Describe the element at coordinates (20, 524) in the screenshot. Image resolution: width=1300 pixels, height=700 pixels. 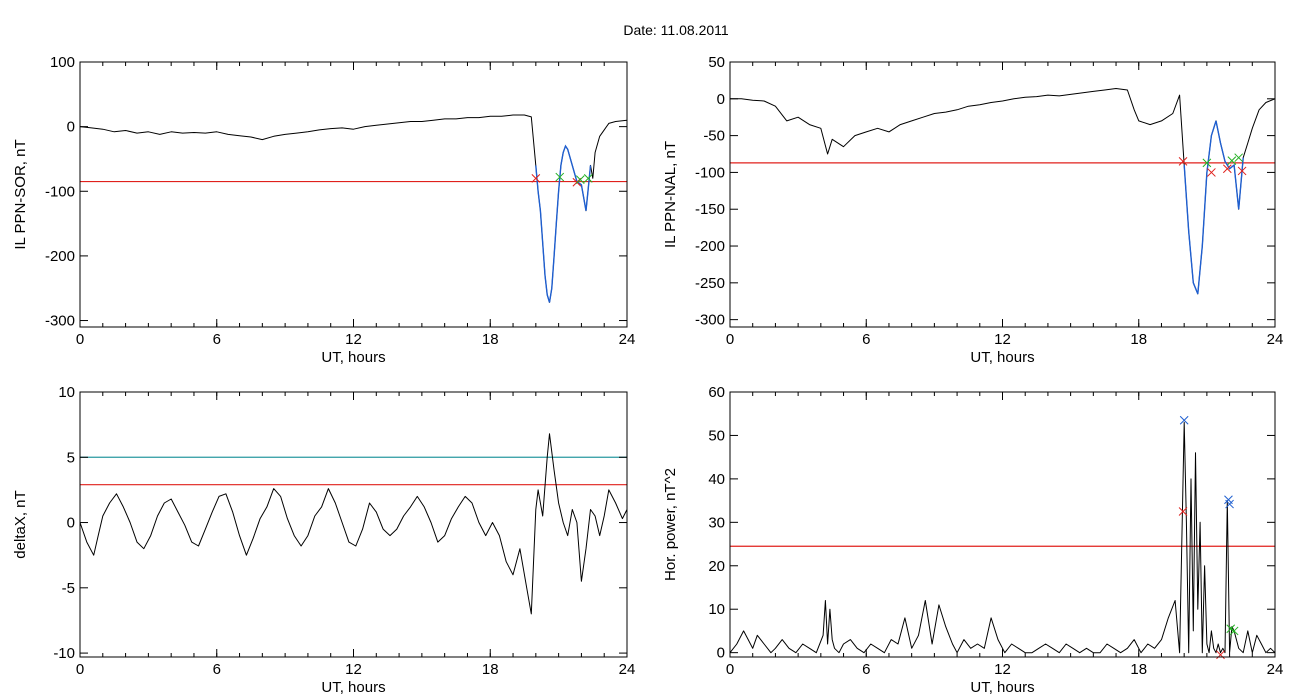
I see `y-axis-label: deltaX, nT` at that location.